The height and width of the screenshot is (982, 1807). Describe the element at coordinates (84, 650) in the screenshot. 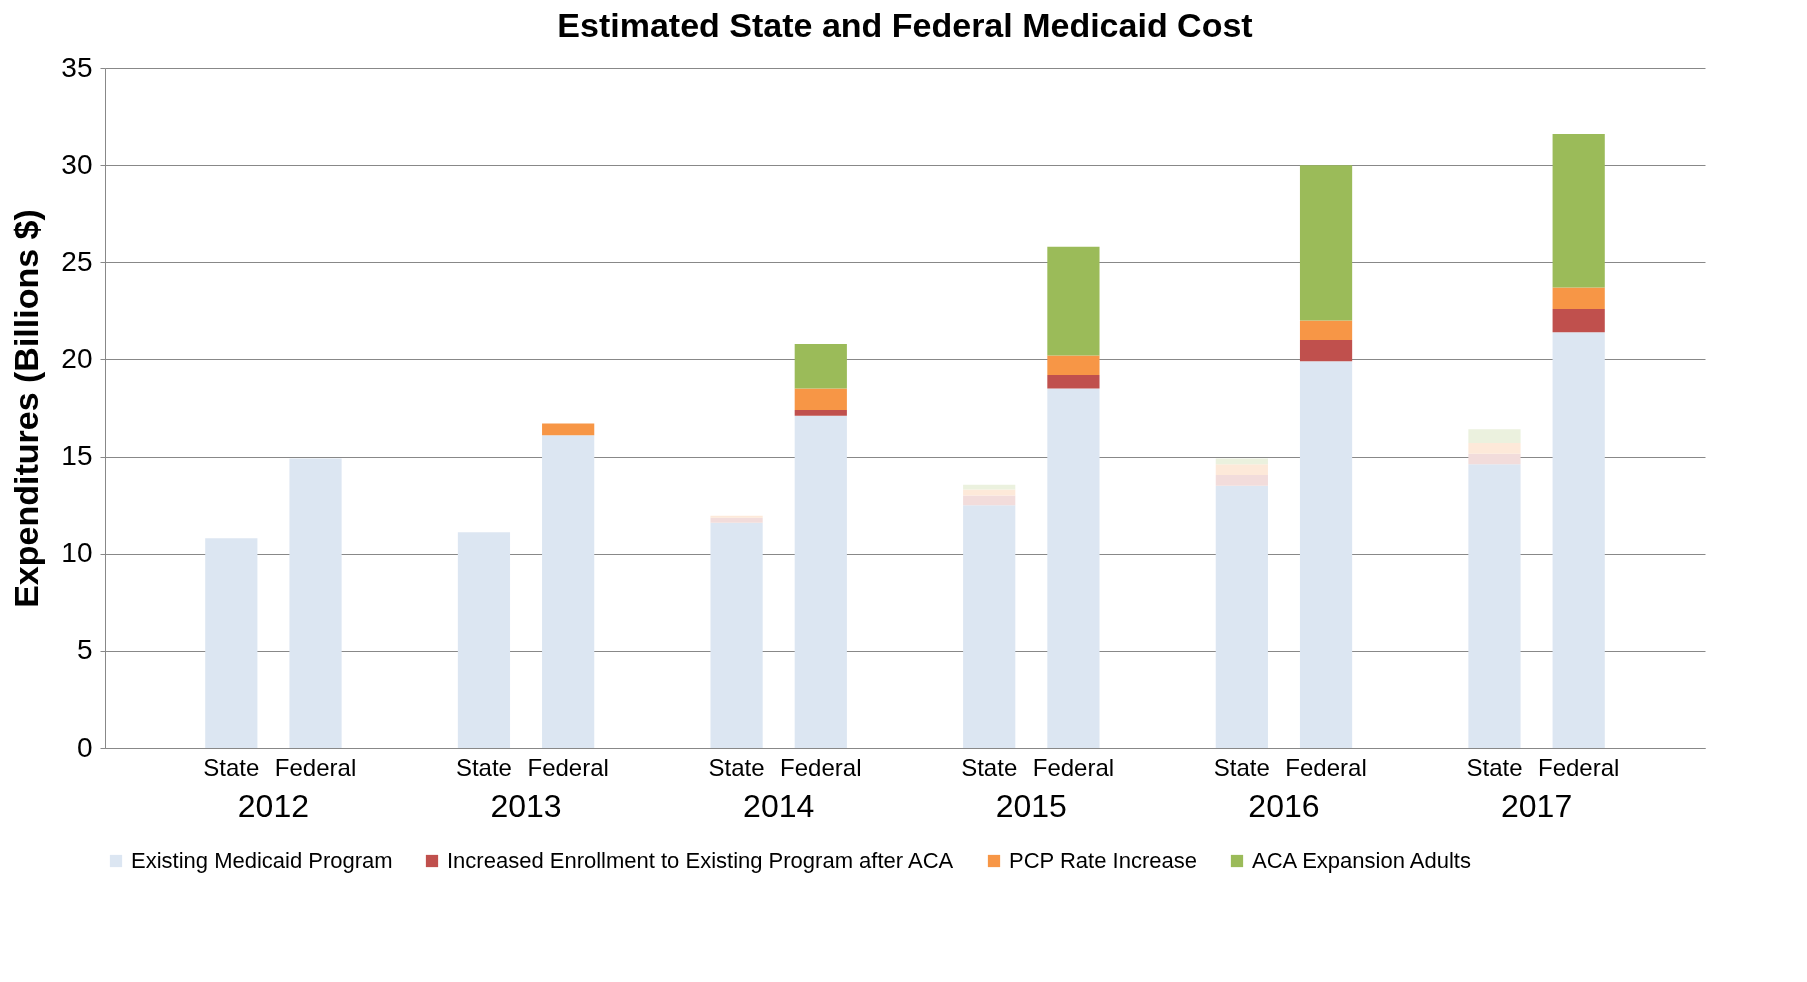

I see `y-tick-label: 5` at that location.